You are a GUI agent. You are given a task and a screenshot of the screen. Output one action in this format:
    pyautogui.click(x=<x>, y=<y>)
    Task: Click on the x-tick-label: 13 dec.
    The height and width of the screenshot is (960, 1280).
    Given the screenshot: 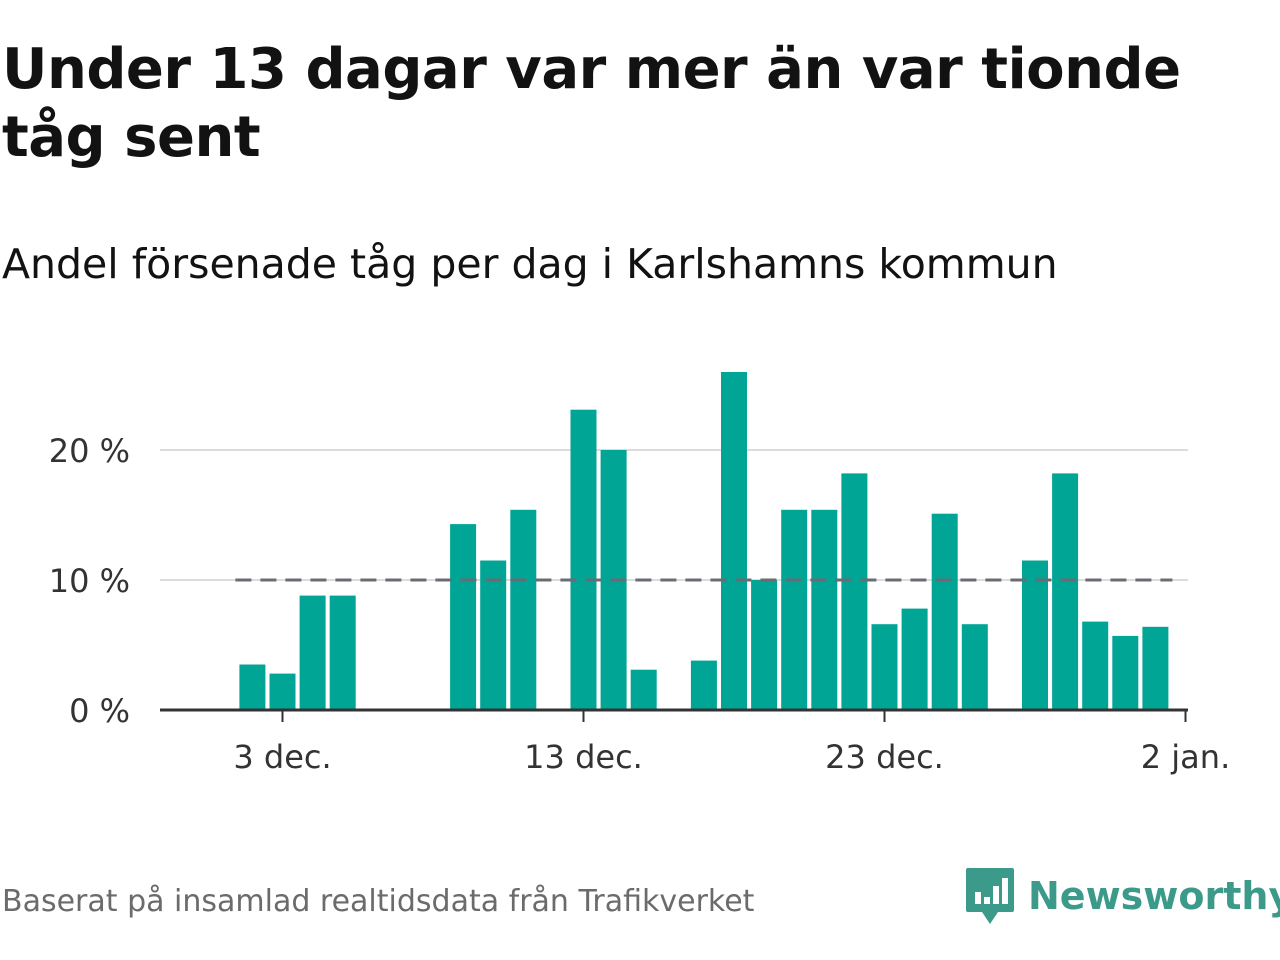 What is the action you would take?
    pyautogui.click(x=583, y=757)
    